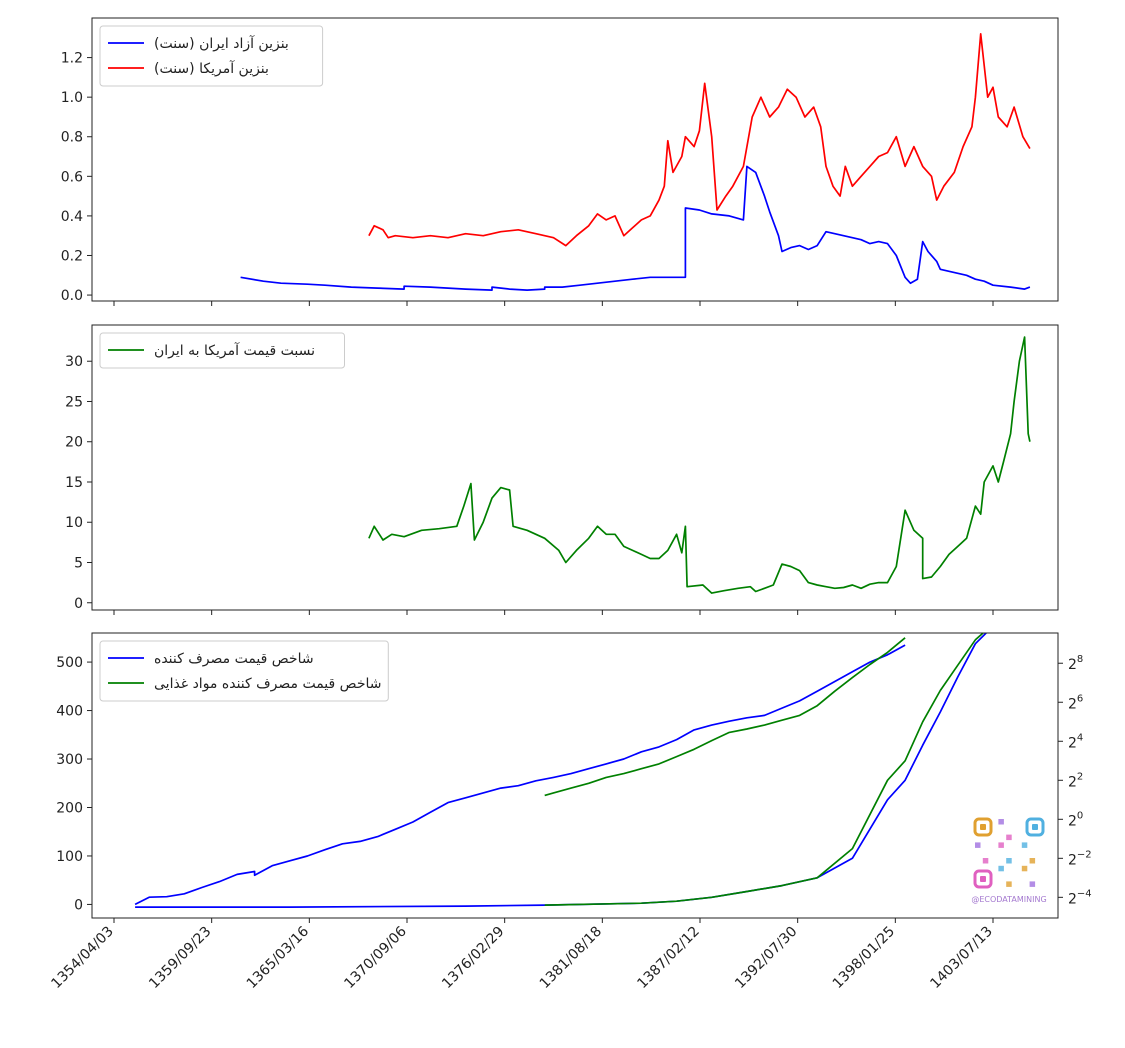  Describe the element at coordinates (766, 958) in the screenshot. I see `x-tick-label: 1392/07/30` at that location.